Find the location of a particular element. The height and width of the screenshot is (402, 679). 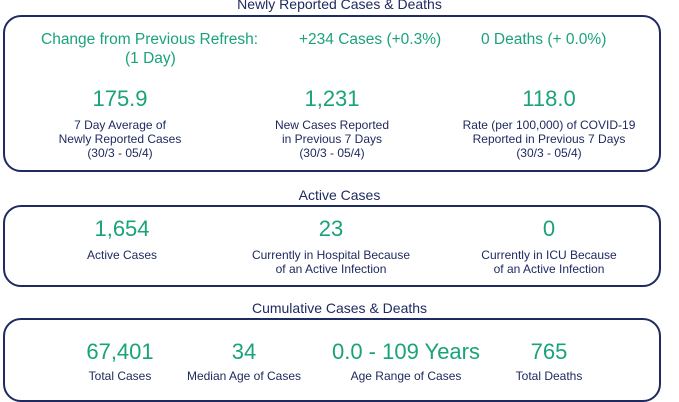

metric-label: Total Cases is located at coordinates (120, 376).